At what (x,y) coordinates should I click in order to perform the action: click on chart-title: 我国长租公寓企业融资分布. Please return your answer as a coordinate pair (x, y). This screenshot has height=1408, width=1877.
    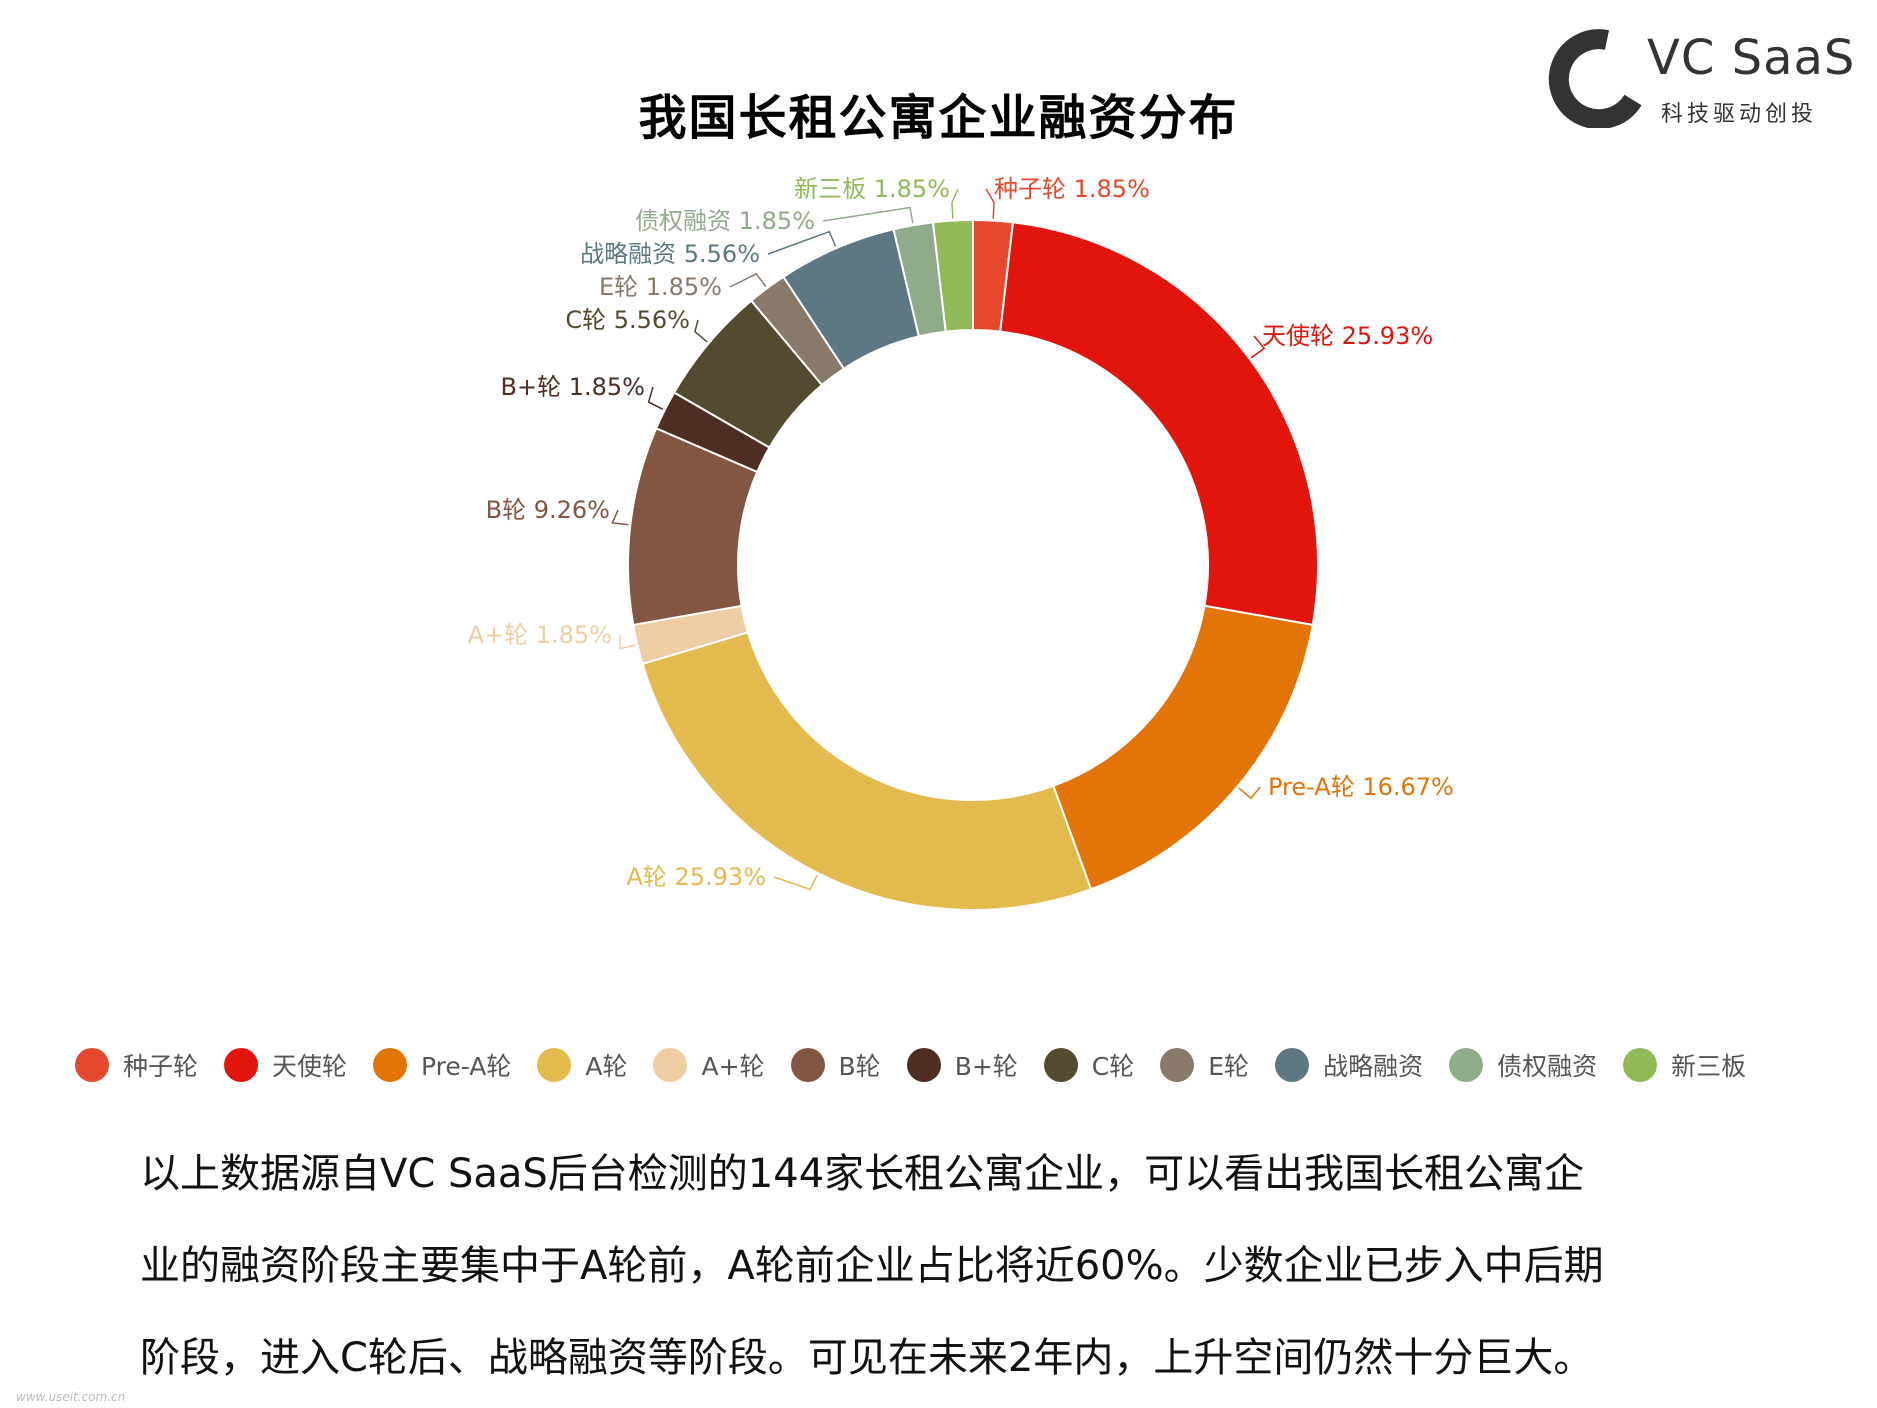
    Looking at the image, I should click on (938, 118).